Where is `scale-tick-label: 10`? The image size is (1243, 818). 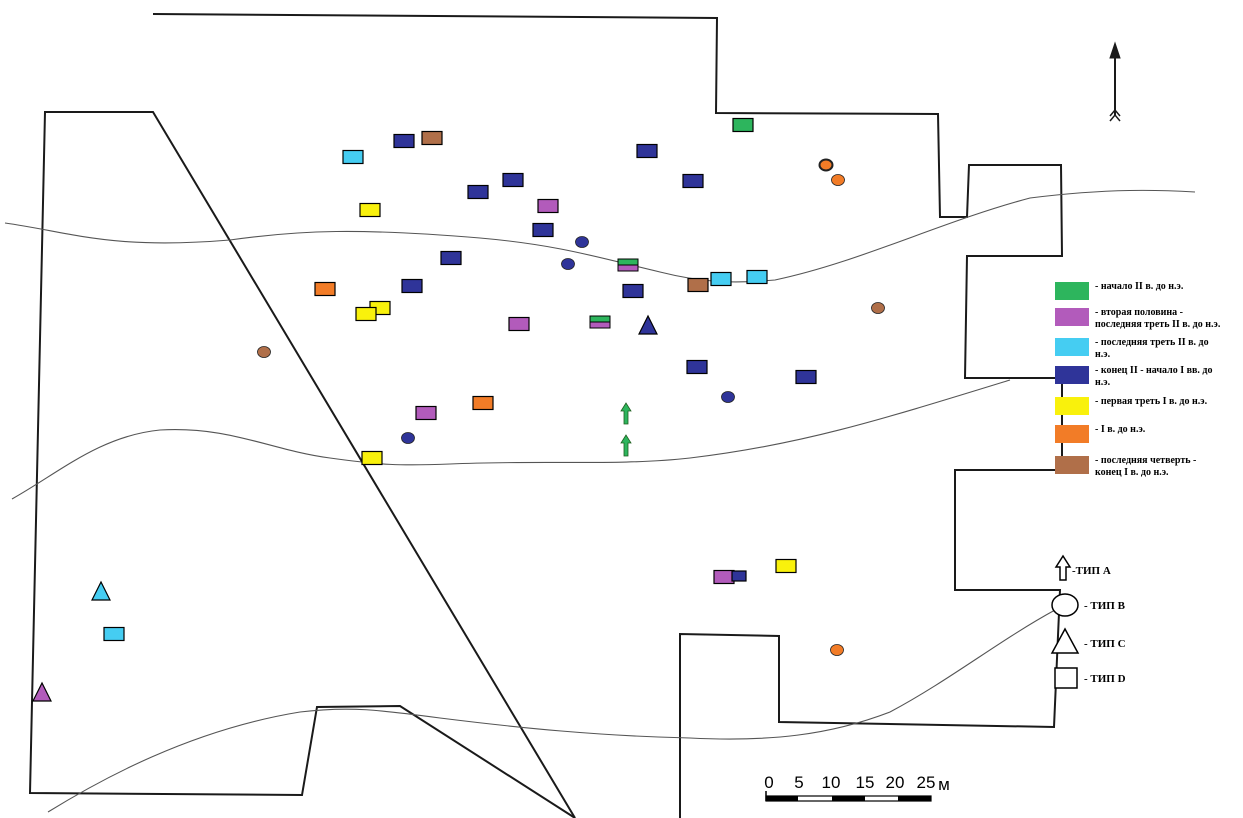 scale-tick-label: 10 is located at coordinates (831, 782).